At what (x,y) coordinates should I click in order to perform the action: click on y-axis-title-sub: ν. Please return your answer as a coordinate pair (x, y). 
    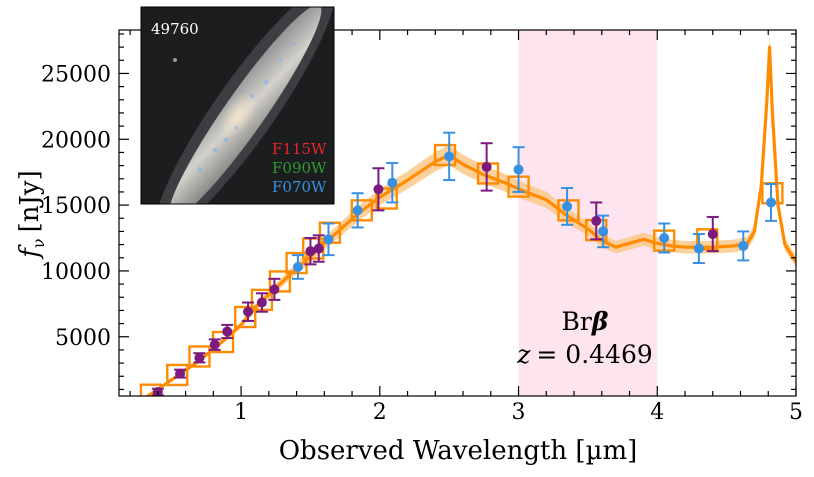
    Looking at the image, I should click on (38, 243).